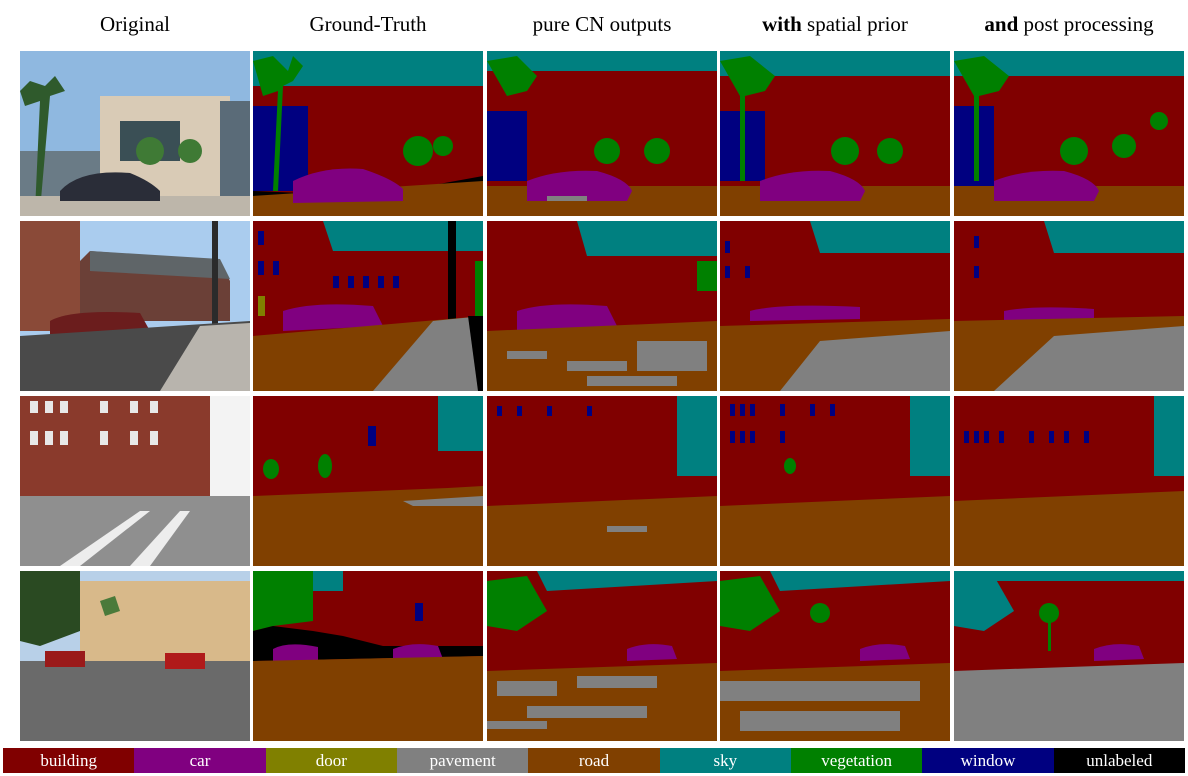 This screenshot has height=776, width=1188. I want to click on column-header-pure-cn: pure CN outputs, so click(602, 24).